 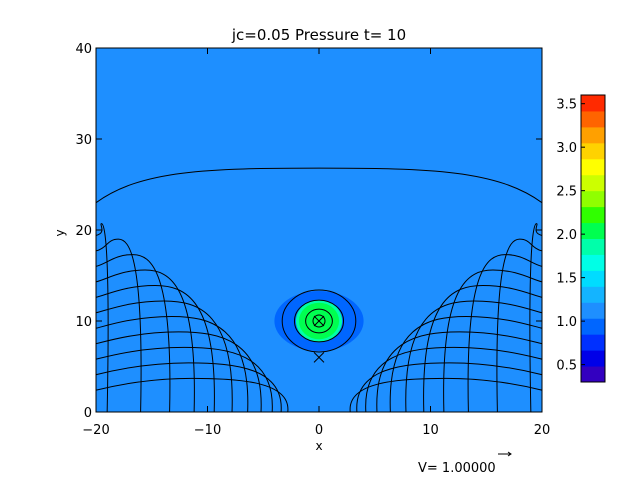 I want to click on colorbar-tick-label: 3.5, so click(x=566, y=105).